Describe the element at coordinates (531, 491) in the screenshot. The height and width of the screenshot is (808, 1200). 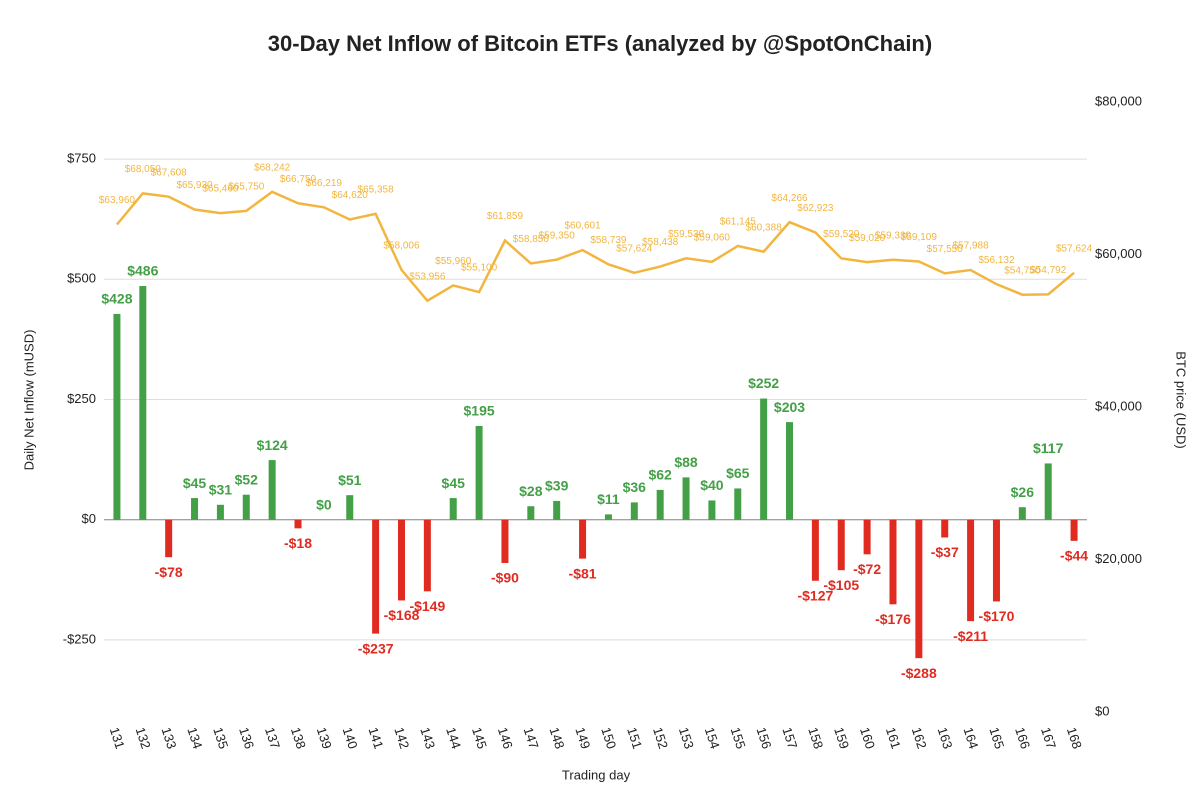
I see `data-label: $28` at that location.